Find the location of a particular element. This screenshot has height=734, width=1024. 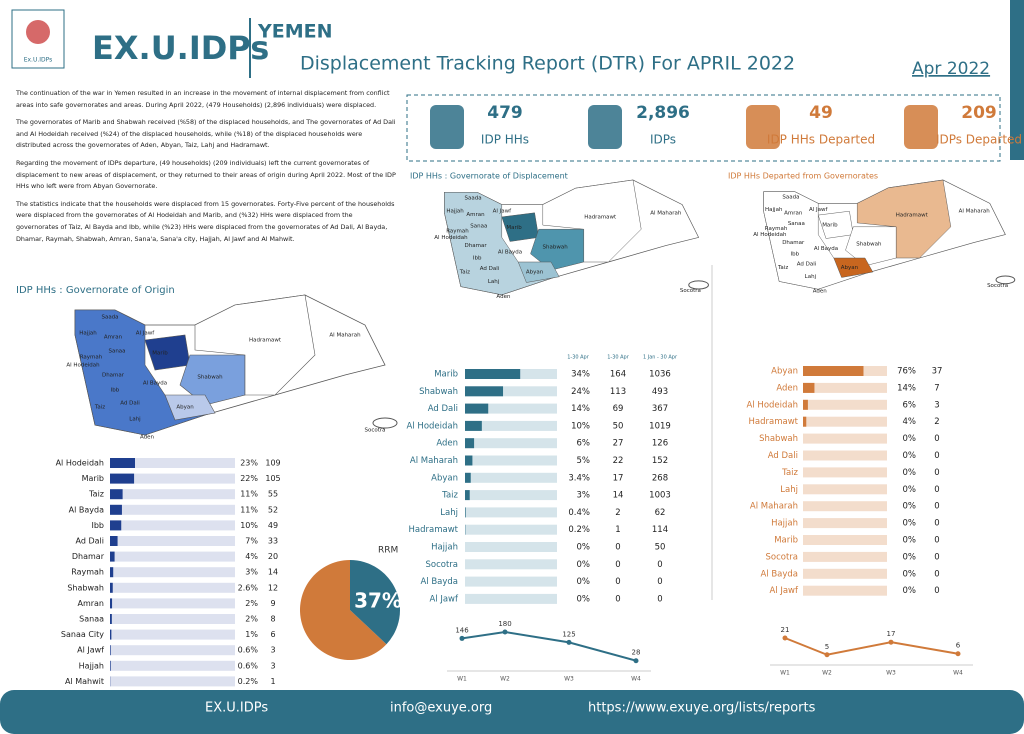

map-title: IDP HHs : Governorate of Origin is located at coordinates (95, 290).